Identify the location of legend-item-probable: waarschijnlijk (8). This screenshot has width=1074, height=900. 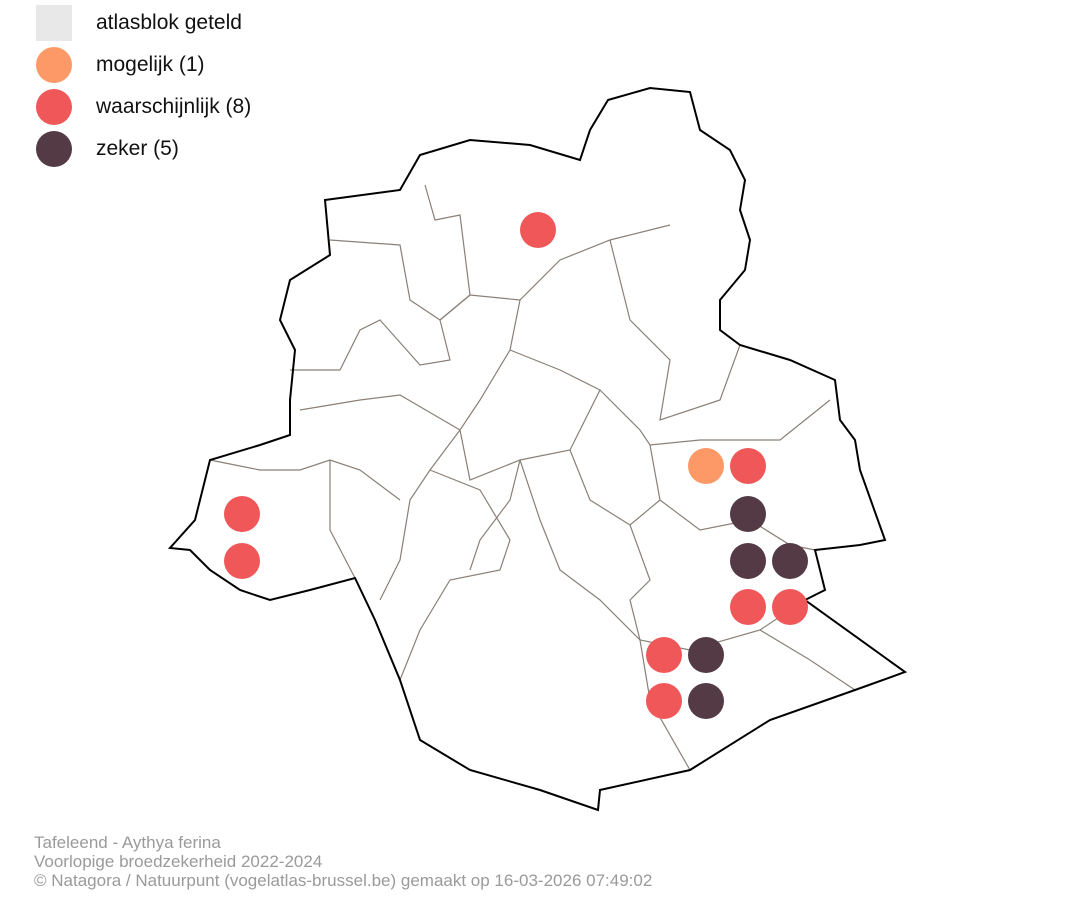
(143, 107).